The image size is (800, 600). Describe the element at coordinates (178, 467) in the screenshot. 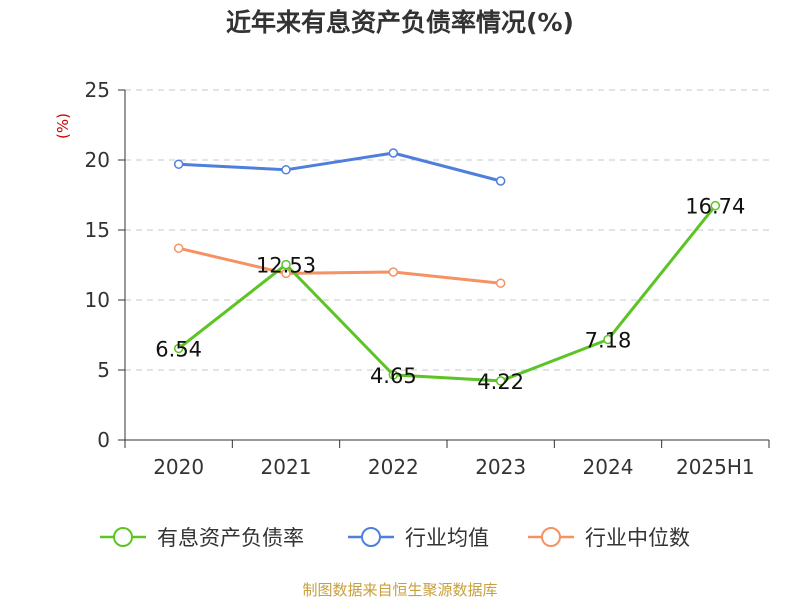

I see `x-tick-label: 2020` at that location.